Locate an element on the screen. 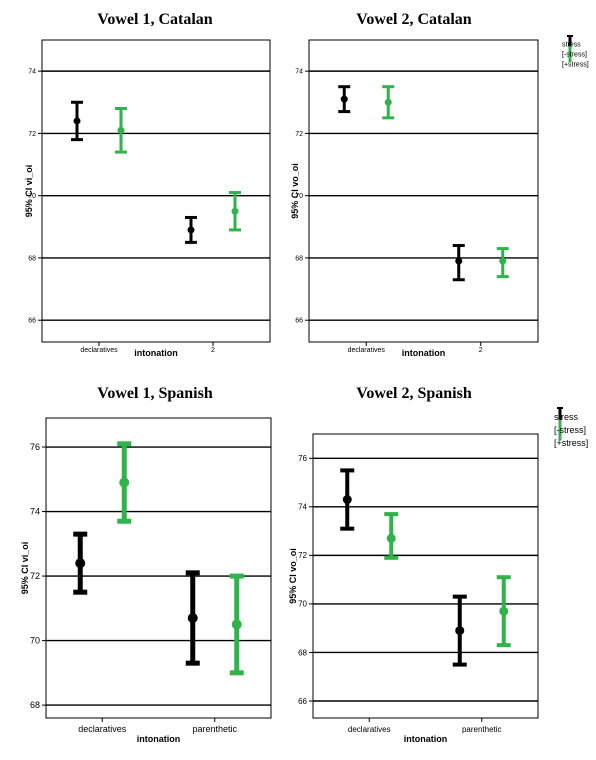  chart-title: Vowel 2, Spanish is located at coordinates (414, 393).